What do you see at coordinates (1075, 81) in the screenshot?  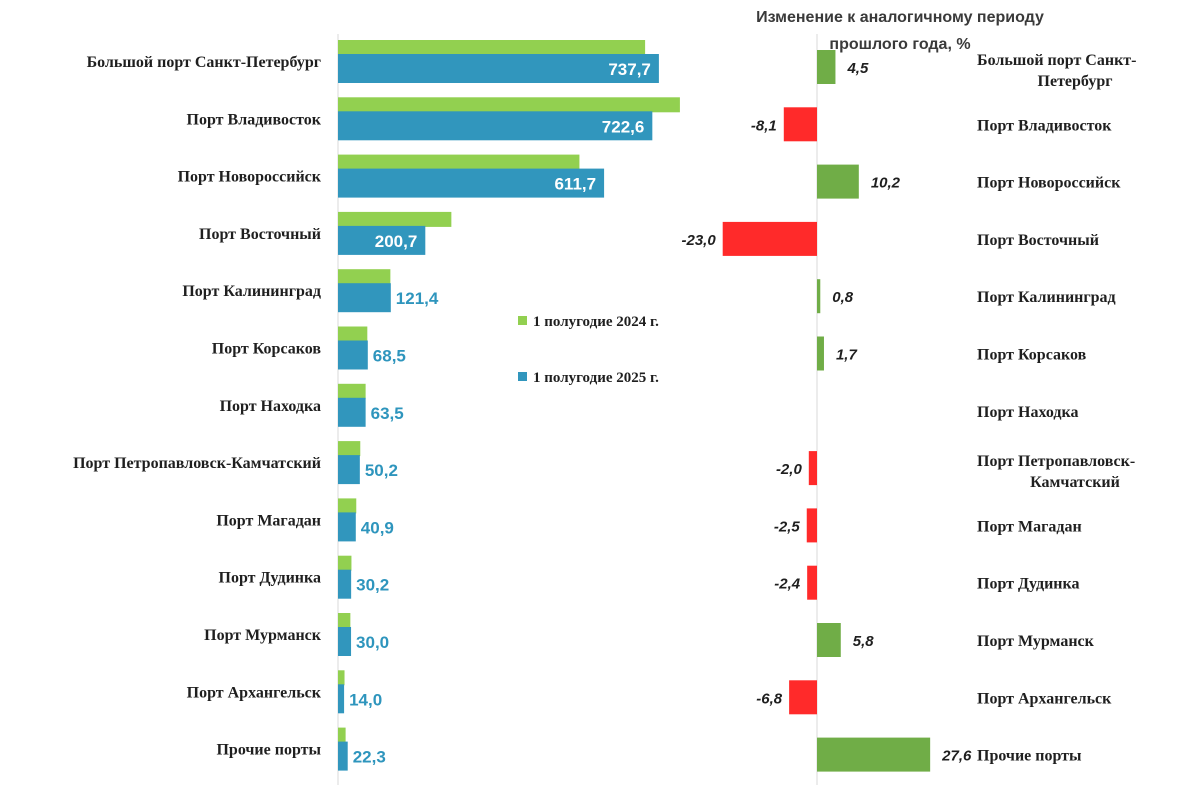 I see `right-category-label-line-2: Петербург` at bounding box center [1075, 81].